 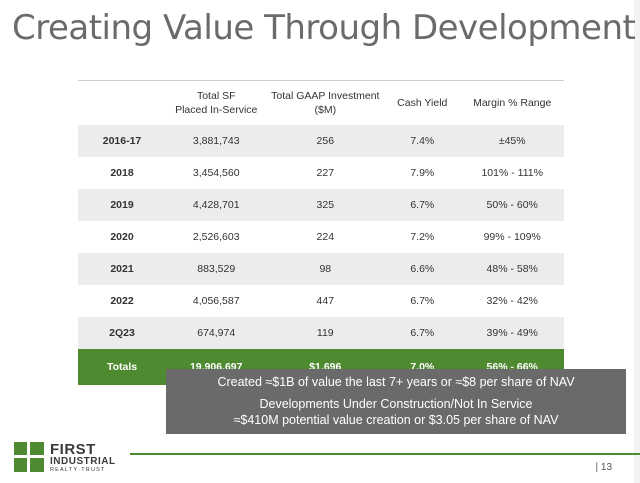 What do you see at coordinates (325, 205) in the screenshot?
I see `row-investment: 325` at bounding box center [325, 205].